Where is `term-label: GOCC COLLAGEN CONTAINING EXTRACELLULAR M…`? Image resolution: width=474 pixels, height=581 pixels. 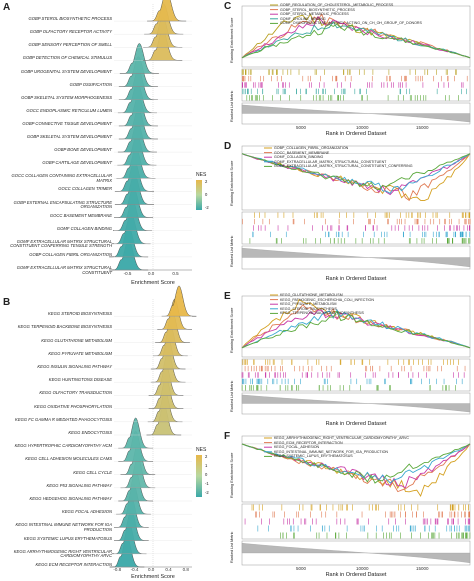 term-label: GOCC COLLAGEN CONTAINING EXTRACELLULAR M… is located at coordinates (61, 178).